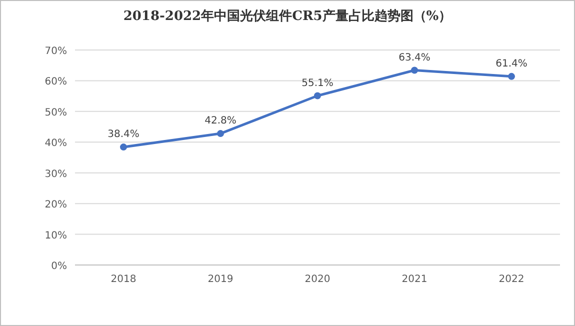 The height and width of the screenshot is (326, 575). I want to click on y-tick-label: 70%, so click(55, 51).